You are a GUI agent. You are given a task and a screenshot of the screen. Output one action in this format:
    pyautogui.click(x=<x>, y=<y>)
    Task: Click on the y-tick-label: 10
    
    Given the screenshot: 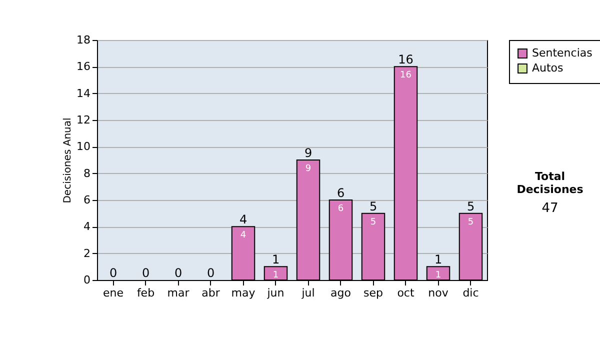 What is the action you would take?
    pyautogui.click(x=83, y=147)
    